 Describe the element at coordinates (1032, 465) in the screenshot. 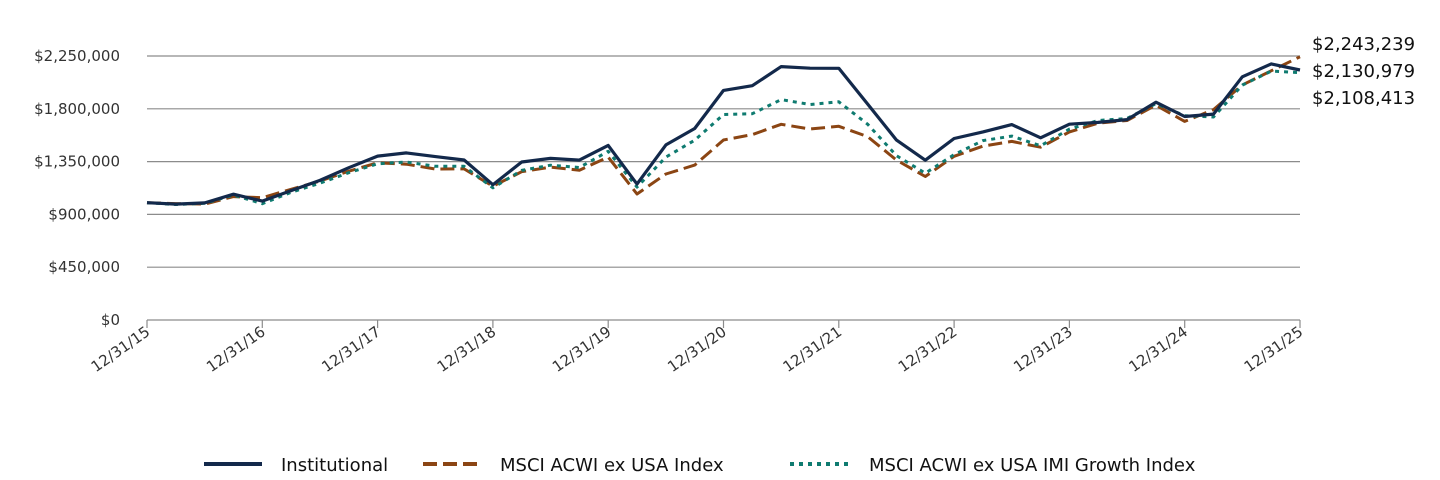

I see `legend-label-msci-acwi-ex-usa-imi-growth: MSCI ACWI ex USA IMI Growth Index` at that location.